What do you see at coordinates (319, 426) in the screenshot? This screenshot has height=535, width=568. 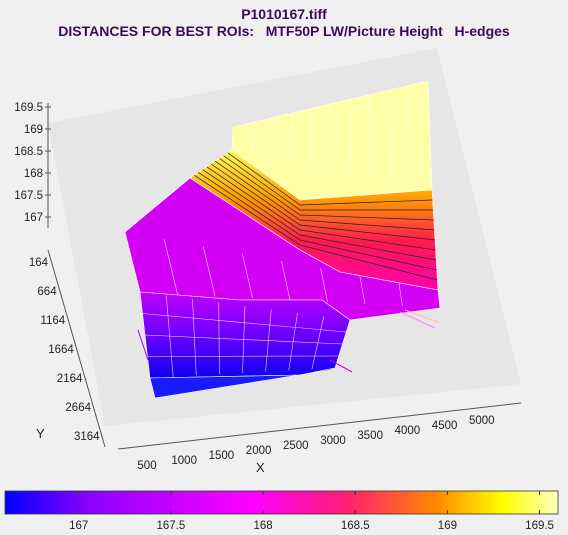 I see `x-axis-line` at bounding box center [319, 426].